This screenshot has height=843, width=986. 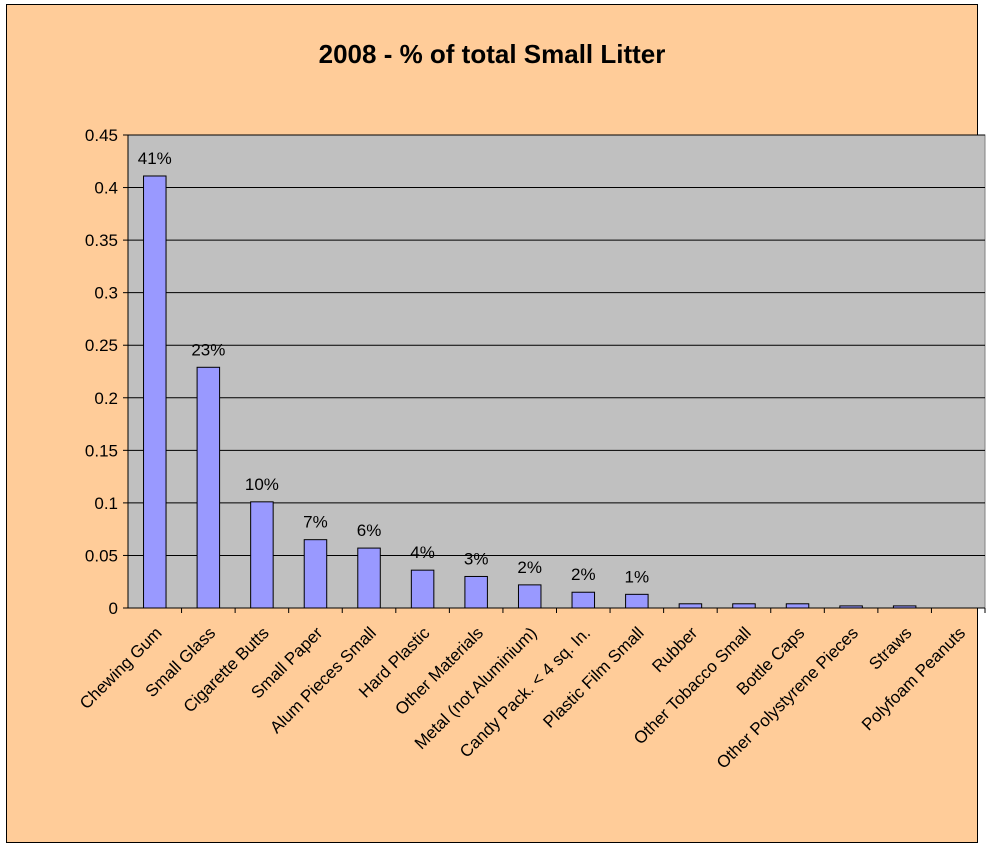 What do you see at coordinates (101, 555) in the screenshot?
I see `y-tick-label: 0.05` at bounding box center [101, 555].